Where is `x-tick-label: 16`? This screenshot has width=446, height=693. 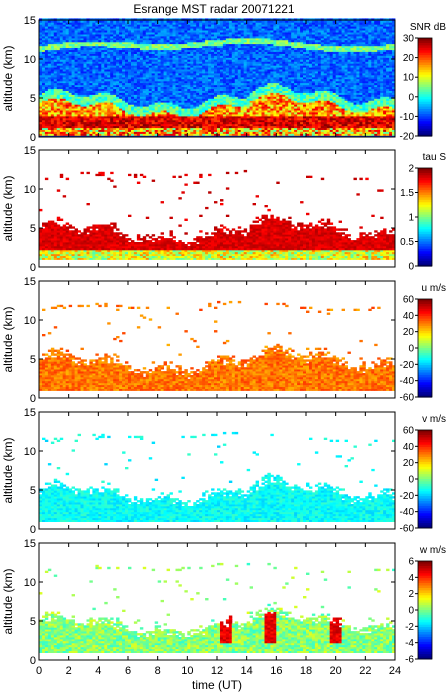
x-tick-label: 16 is located at coordinates (276, 671).